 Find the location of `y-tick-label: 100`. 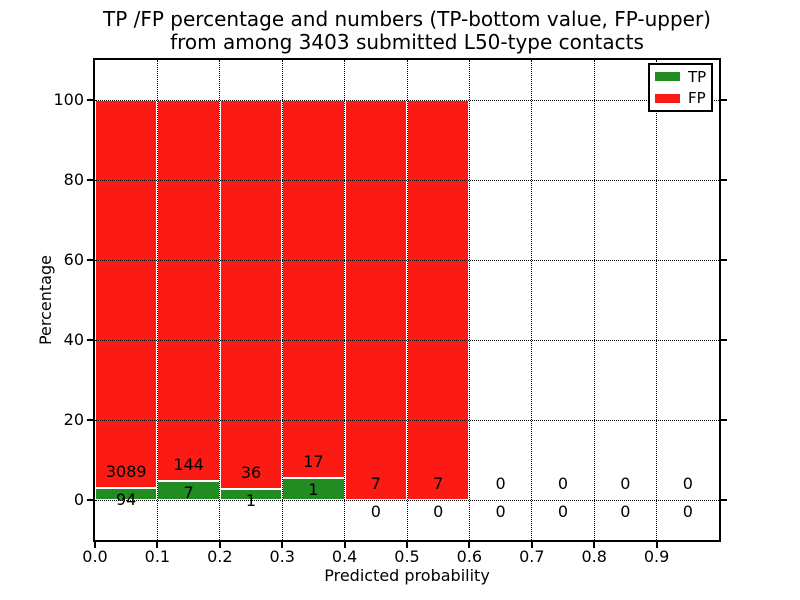

y-tick-label: 100 is located at coordinates (68, 99).